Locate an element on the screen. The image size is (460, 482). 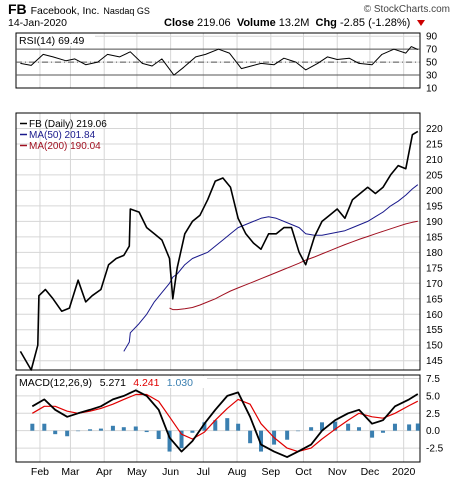
chg-label: Chg is located at coordinates (326, 23).